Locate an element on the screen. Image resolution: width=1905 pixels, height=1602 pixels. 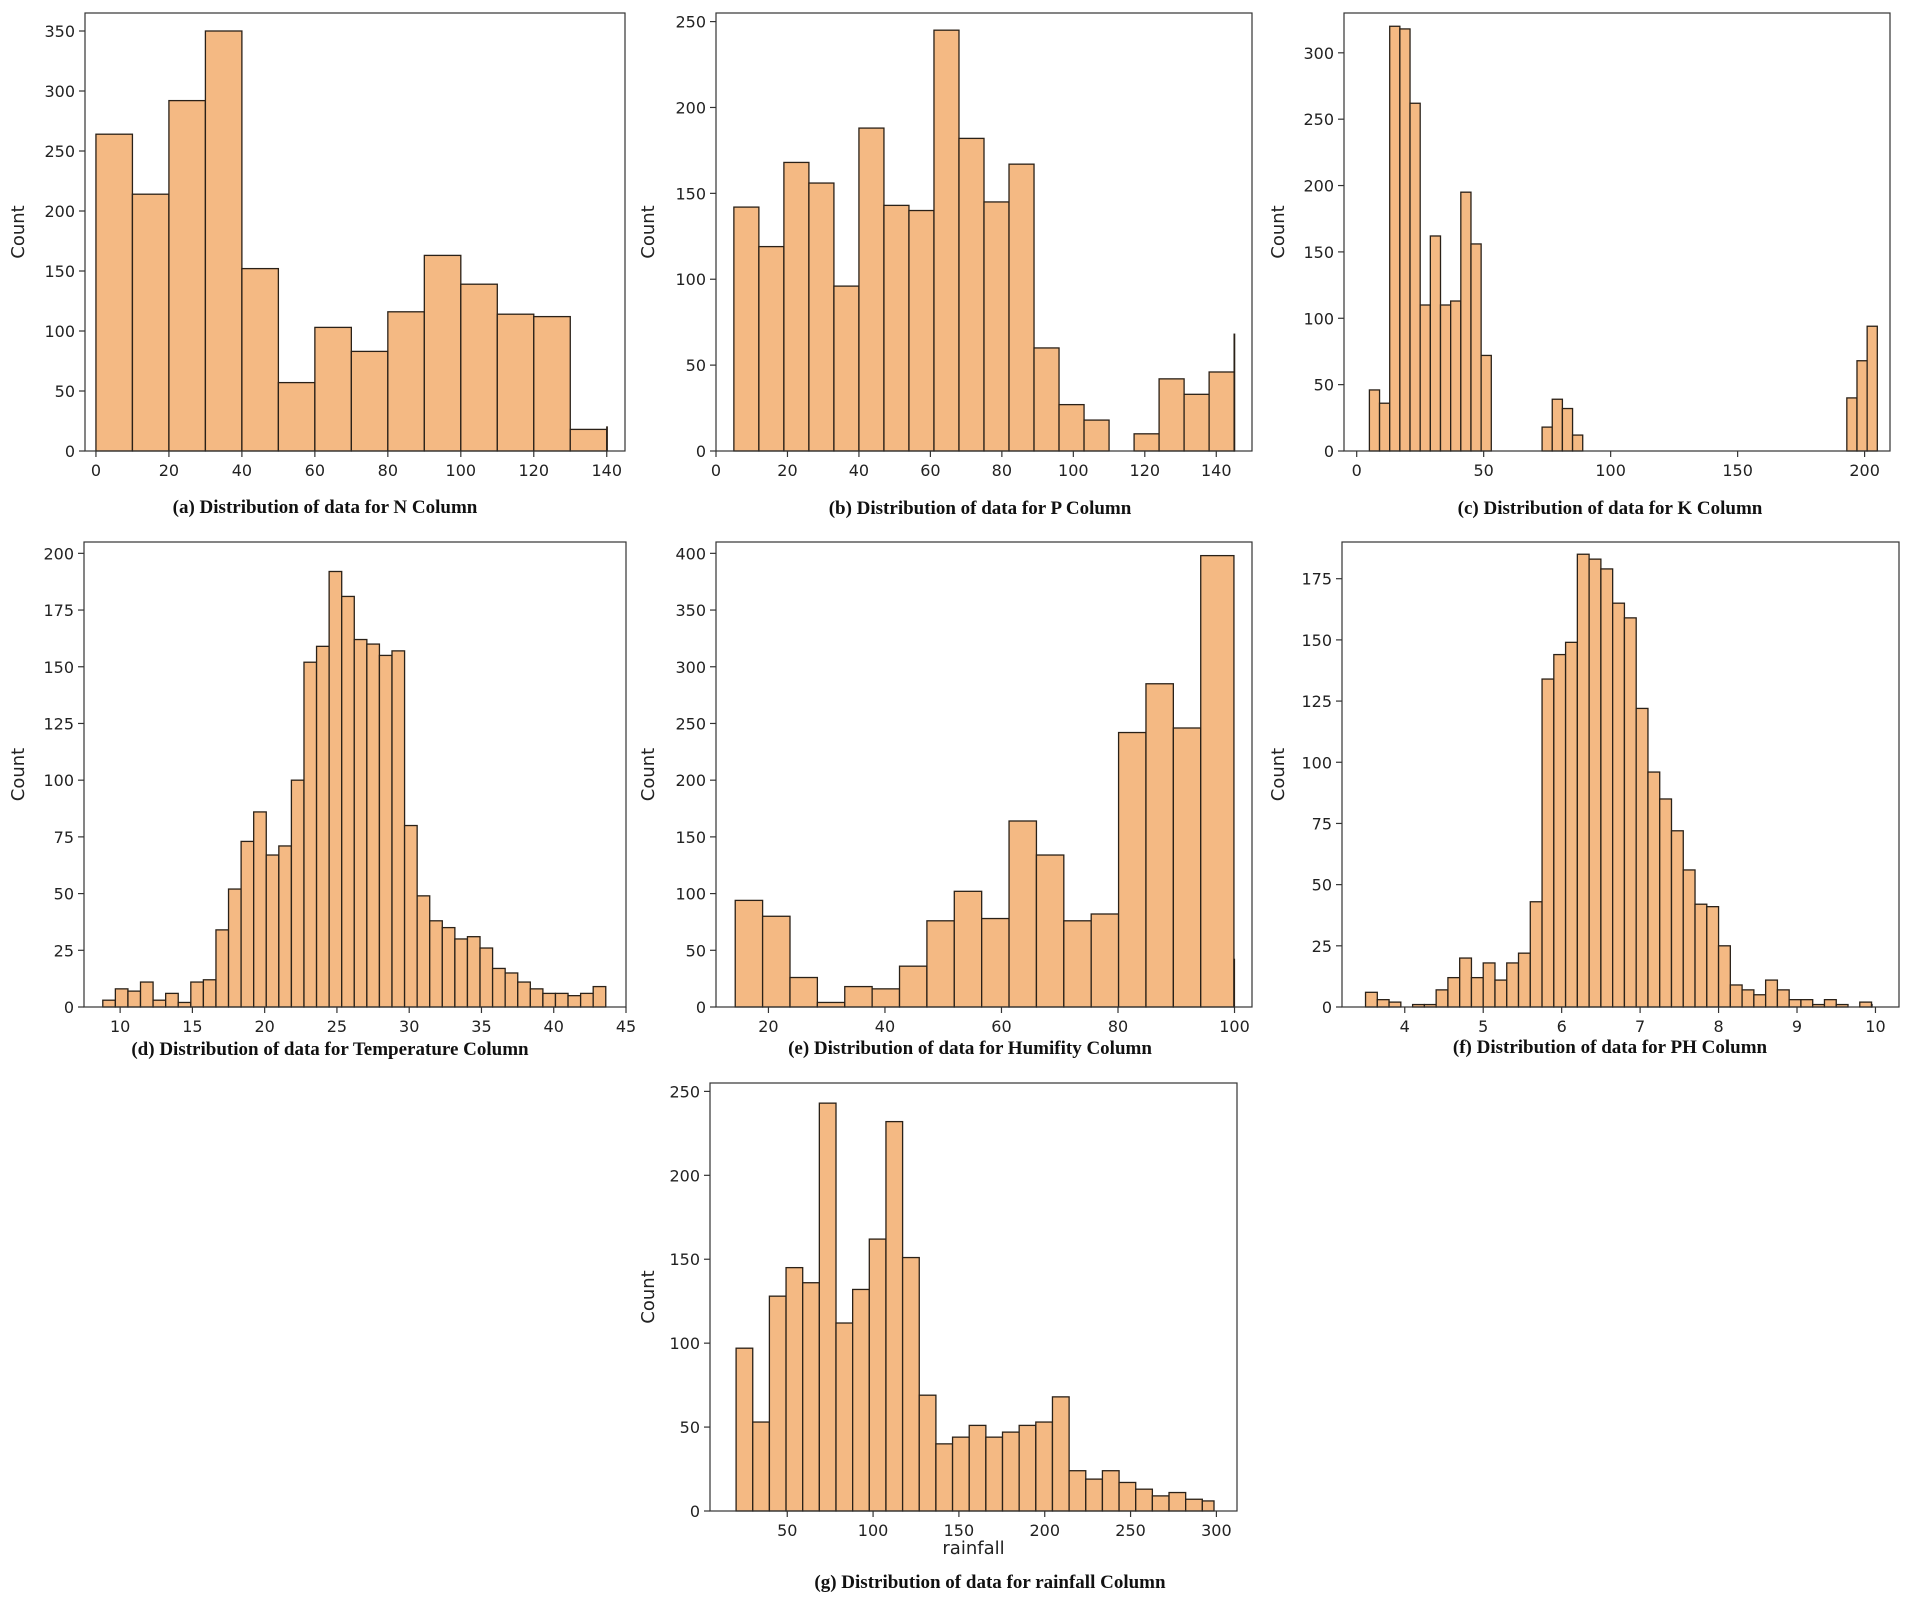
y-tick-label: 75 is located at coordinates (64, 837).